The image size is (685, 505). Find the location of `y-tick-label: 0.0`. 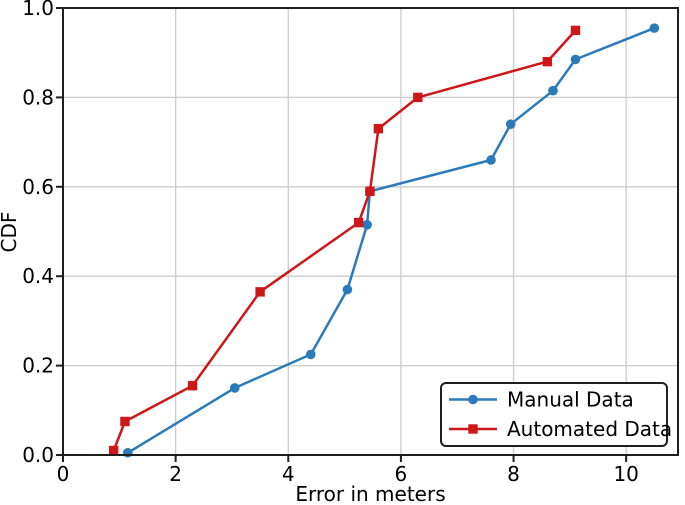

y-tick-label: 0.0 is located at coordinates (38, 455).